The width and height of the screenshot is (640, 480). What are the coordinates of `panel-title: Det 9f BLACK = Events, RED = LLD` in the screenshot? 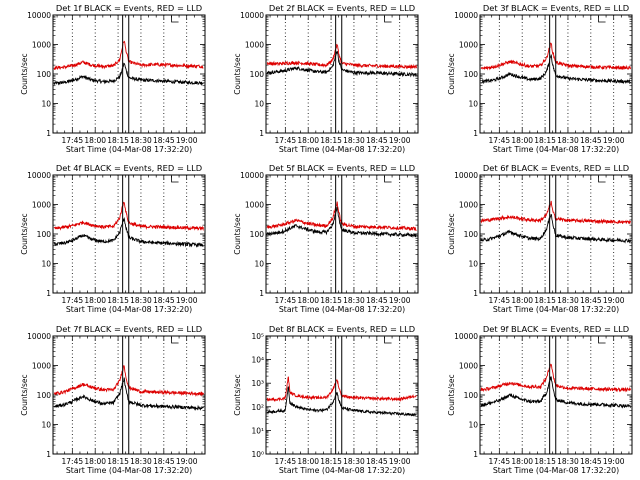 It's located at (556, 329).